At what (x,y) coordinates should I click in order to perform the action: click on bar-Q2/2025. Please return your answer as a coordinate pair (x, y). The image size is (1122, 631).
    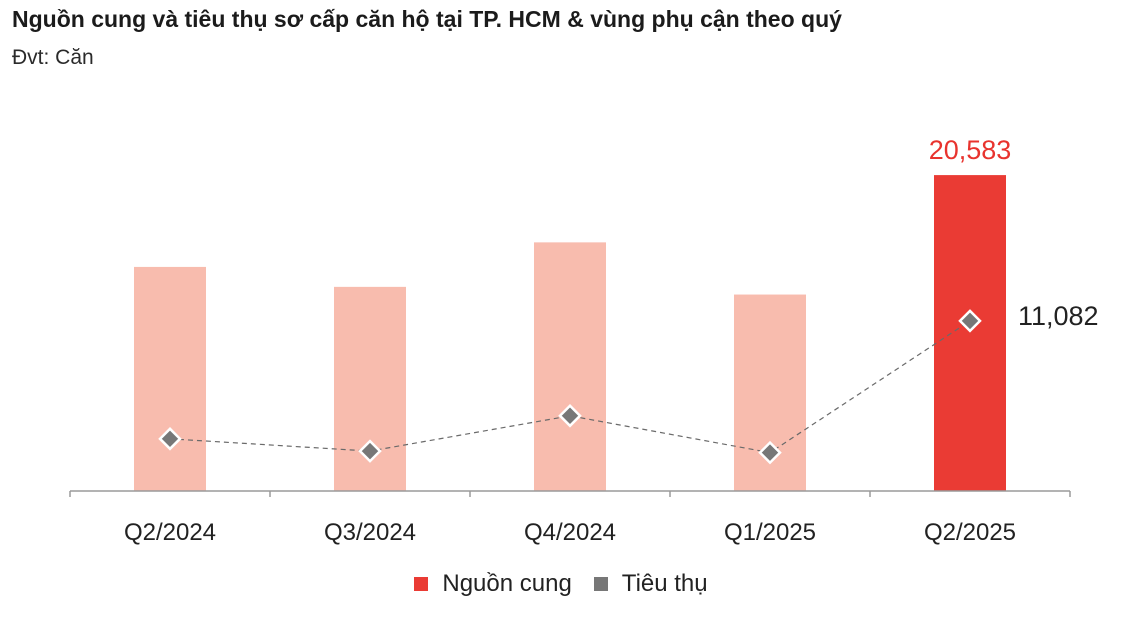
    Looking at the image, I should click on (970, 333).